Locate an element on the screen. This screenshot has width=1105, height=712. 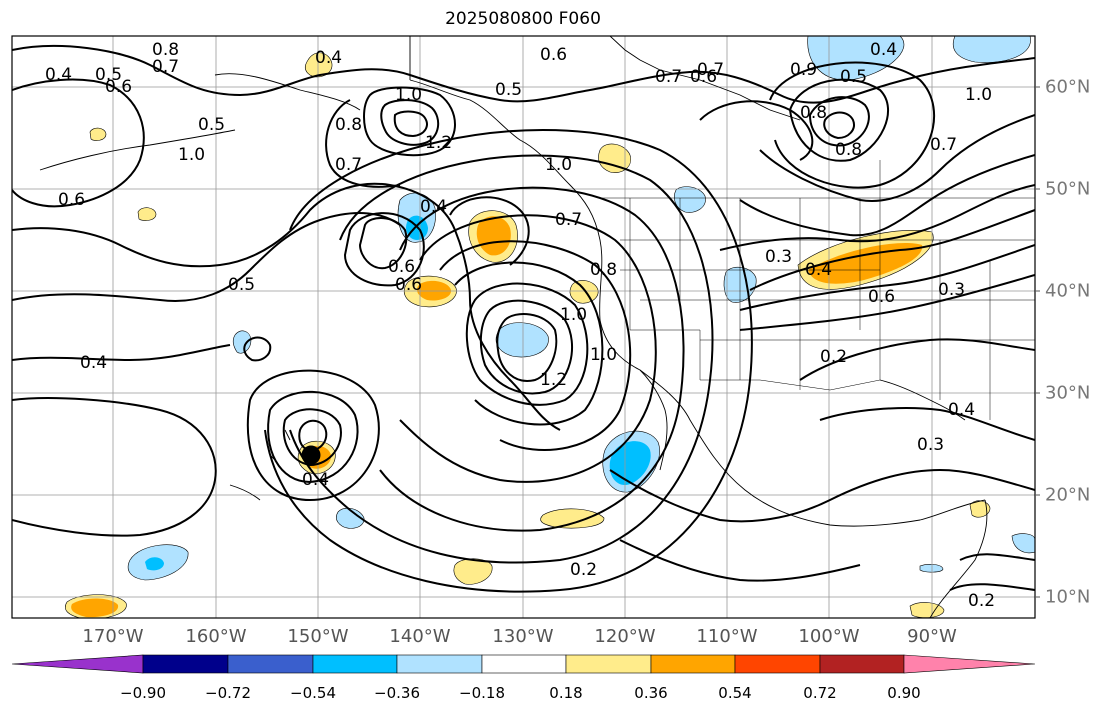
colorbar is located at coordinates (523, 664).